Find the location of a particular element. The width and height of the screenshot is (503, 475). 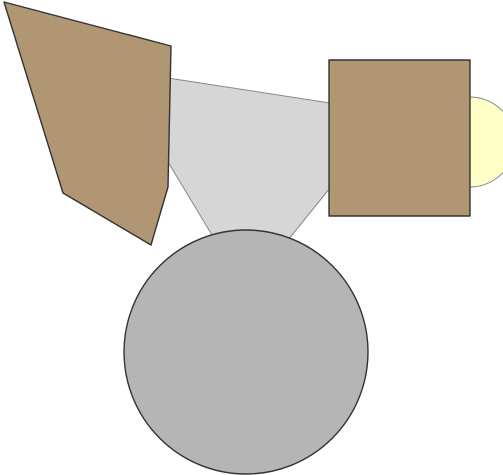

right-semicircle is located at coordinates (486, 142).